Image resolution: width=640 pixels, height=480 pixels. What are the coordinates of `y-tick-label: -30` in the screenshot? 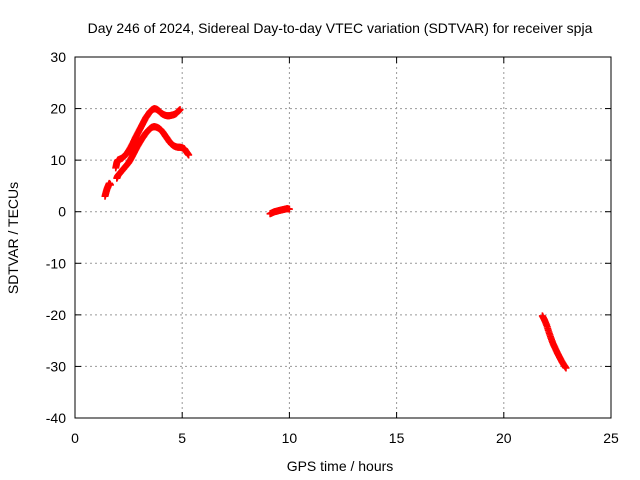 It's located at (56, 366).